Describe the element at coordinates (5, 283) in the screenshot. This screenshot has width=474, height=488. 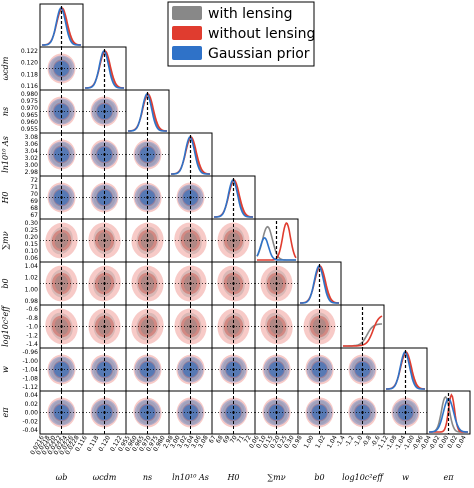
I see `ylabel-b0: b0` at that location.